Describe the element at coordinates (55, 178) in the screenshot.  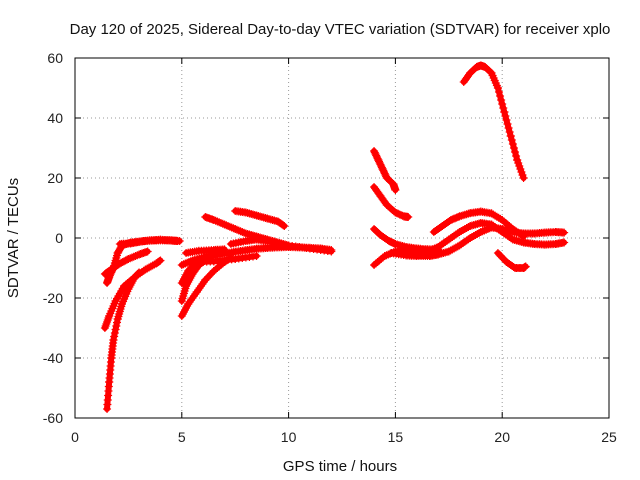
I see `y-tick-label: 20` at that location.